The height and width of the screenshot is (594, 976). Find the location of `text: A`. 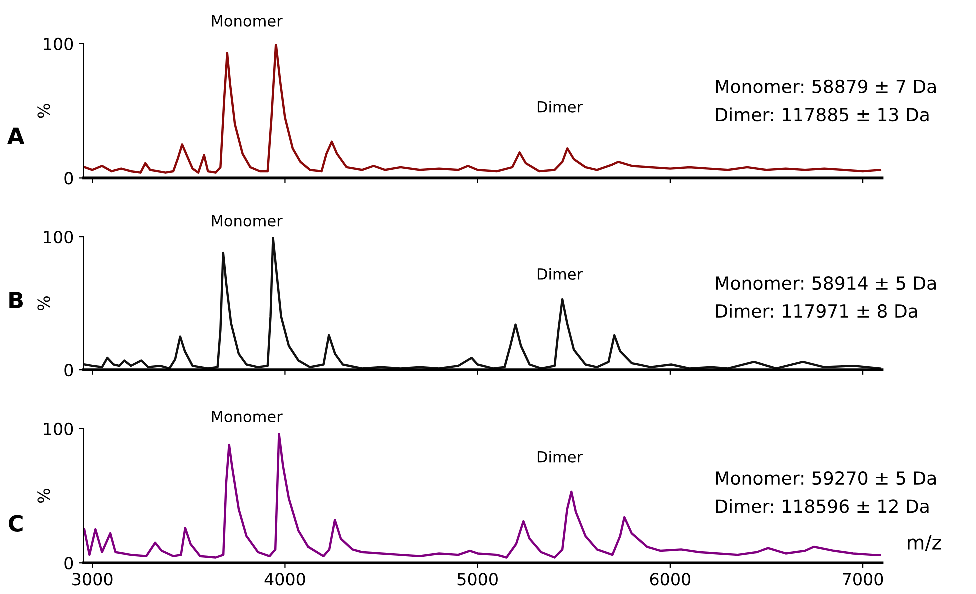

text: A is located at coordinates (16, 136).